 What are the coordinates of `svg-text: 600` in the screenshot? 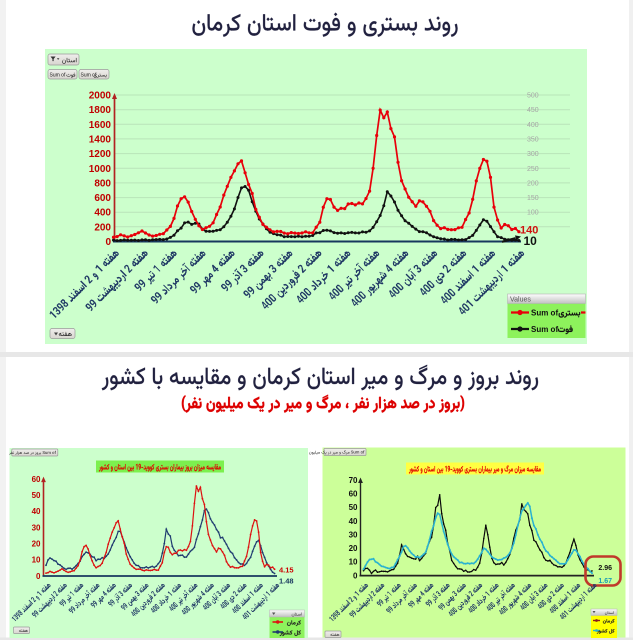 It's located at (102, 198).